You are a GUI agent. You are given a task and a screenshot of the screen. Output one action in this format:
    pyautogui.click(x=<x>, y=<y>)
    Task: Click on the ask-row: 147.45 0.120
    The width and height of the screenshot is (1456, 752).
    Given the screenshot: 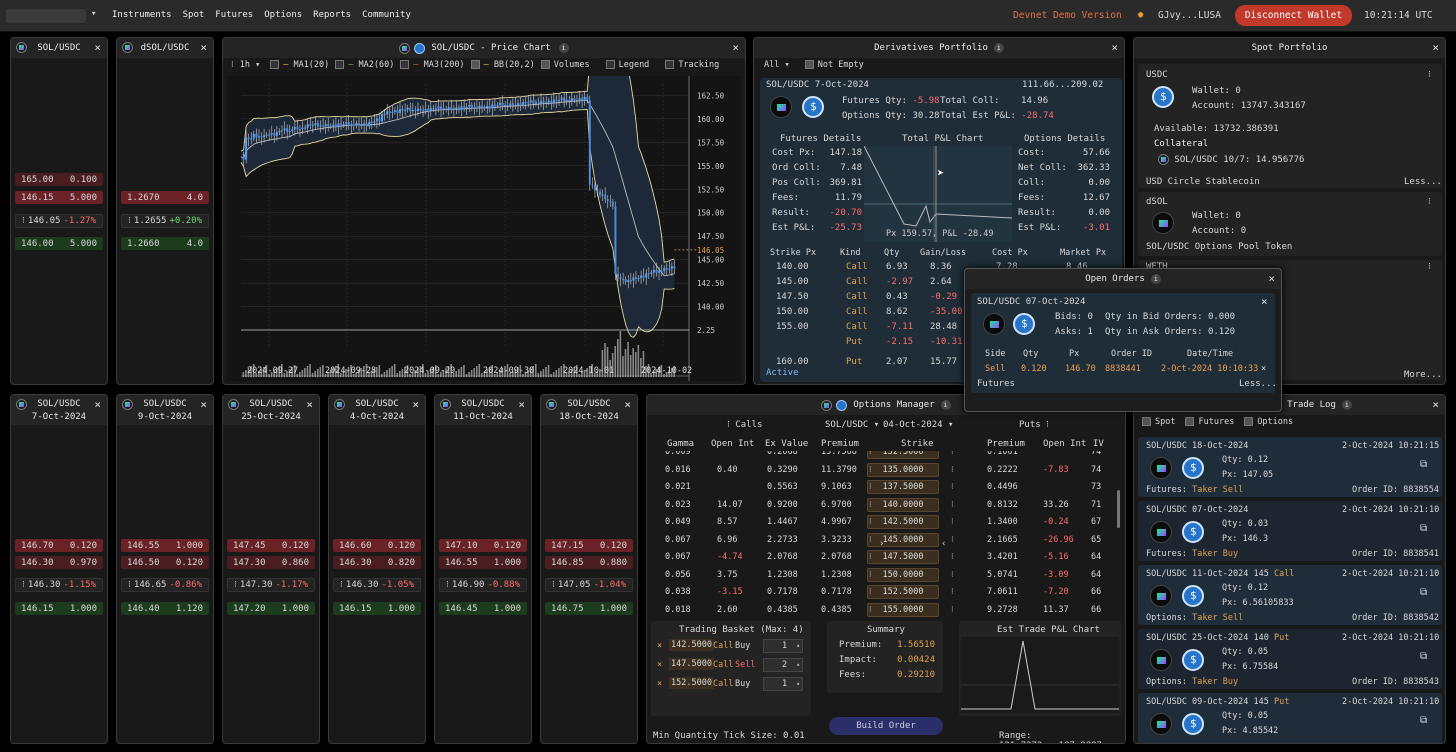 What is the action you would take?
    pyautogui.click(x=271, y=545)
    